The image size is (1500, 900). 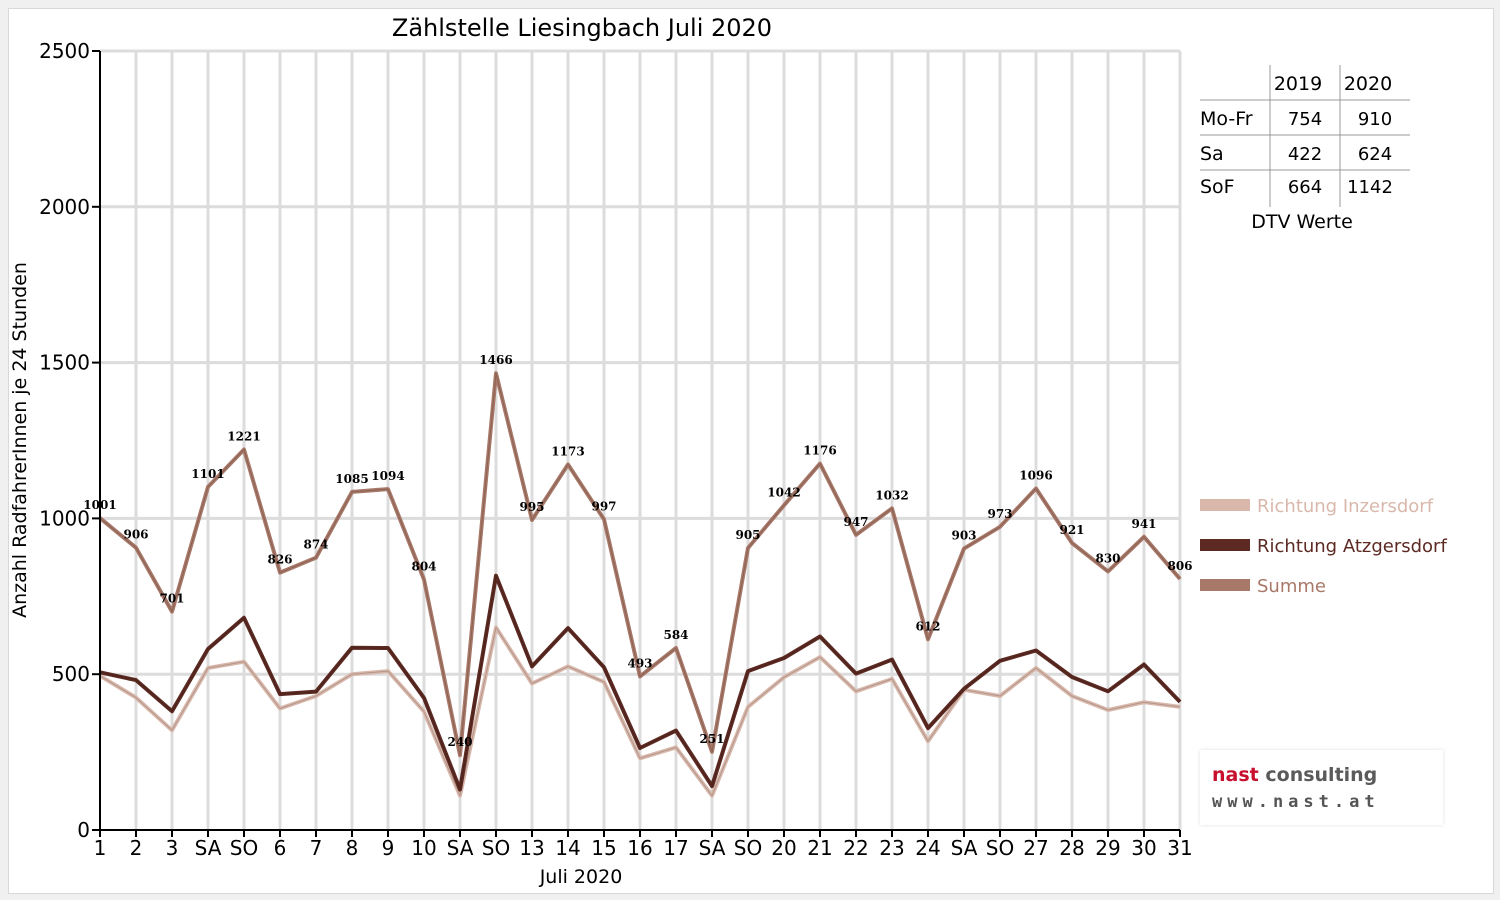 I want to click on x-tick-label: 6, so click(x=280, y=848).